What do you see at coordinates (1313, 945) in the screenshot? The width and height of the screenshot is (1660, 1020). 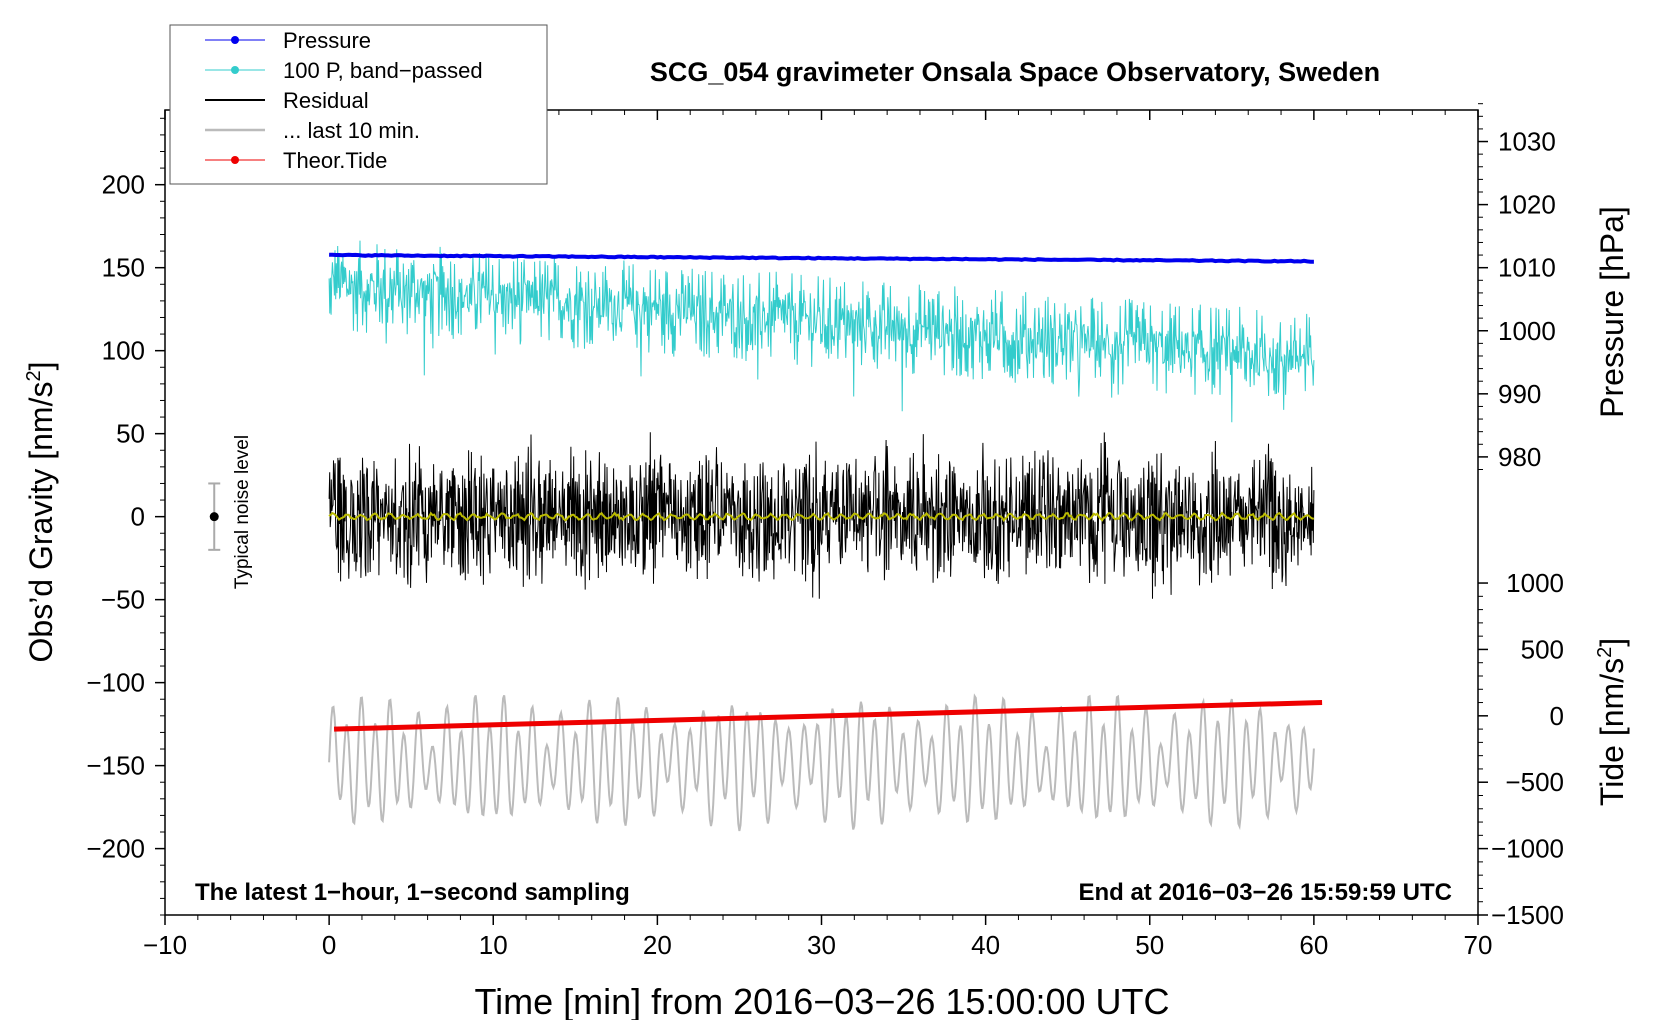 I see `x-tick-label: 60` at bounding box center [1313, 945].